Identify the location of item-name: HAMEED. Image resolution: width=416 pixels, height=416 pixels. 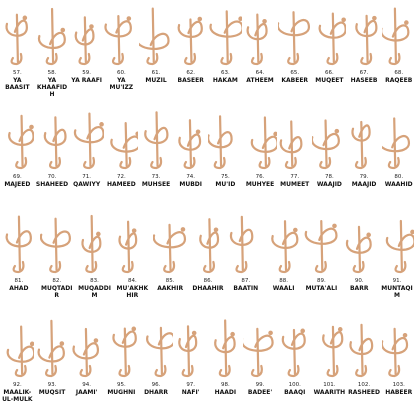
(121, 184).